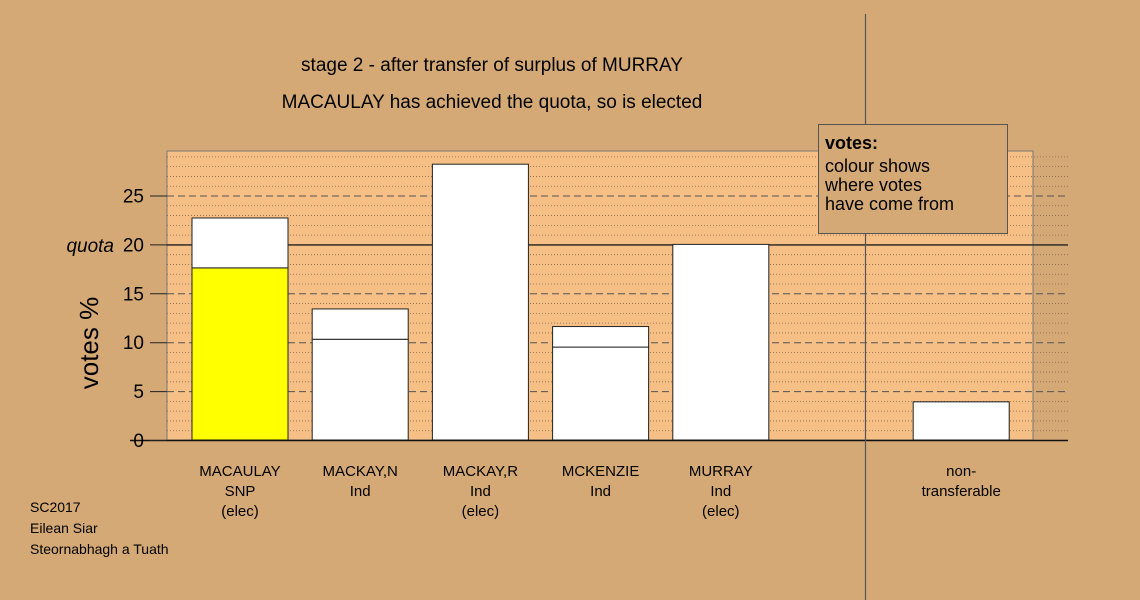 The image size is (1140, 600). I want to click on x-tick-label: MURRAY, so click(721, 471).